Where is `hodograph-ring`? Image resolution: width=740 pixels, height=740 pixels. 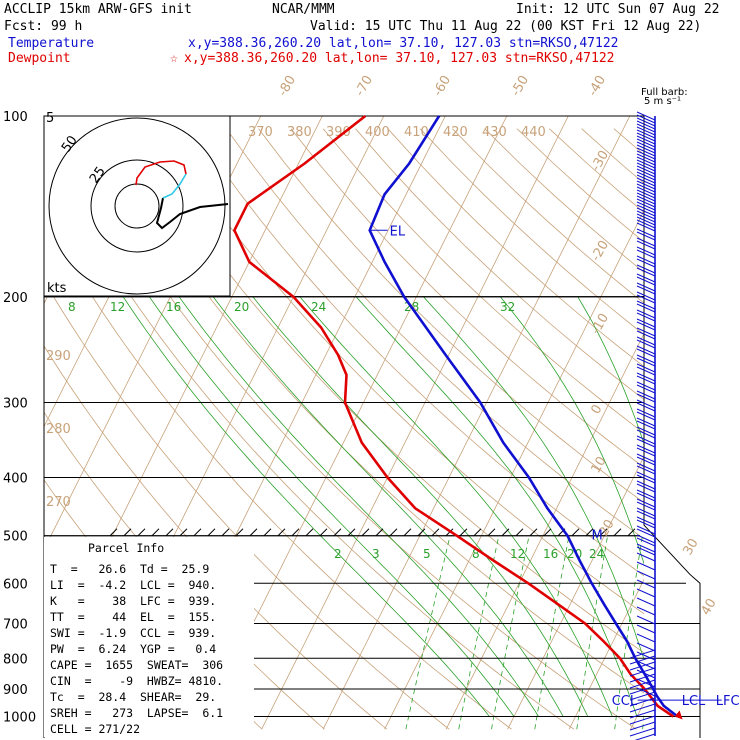
hodograph-ring is located at coordinates (137, 206).